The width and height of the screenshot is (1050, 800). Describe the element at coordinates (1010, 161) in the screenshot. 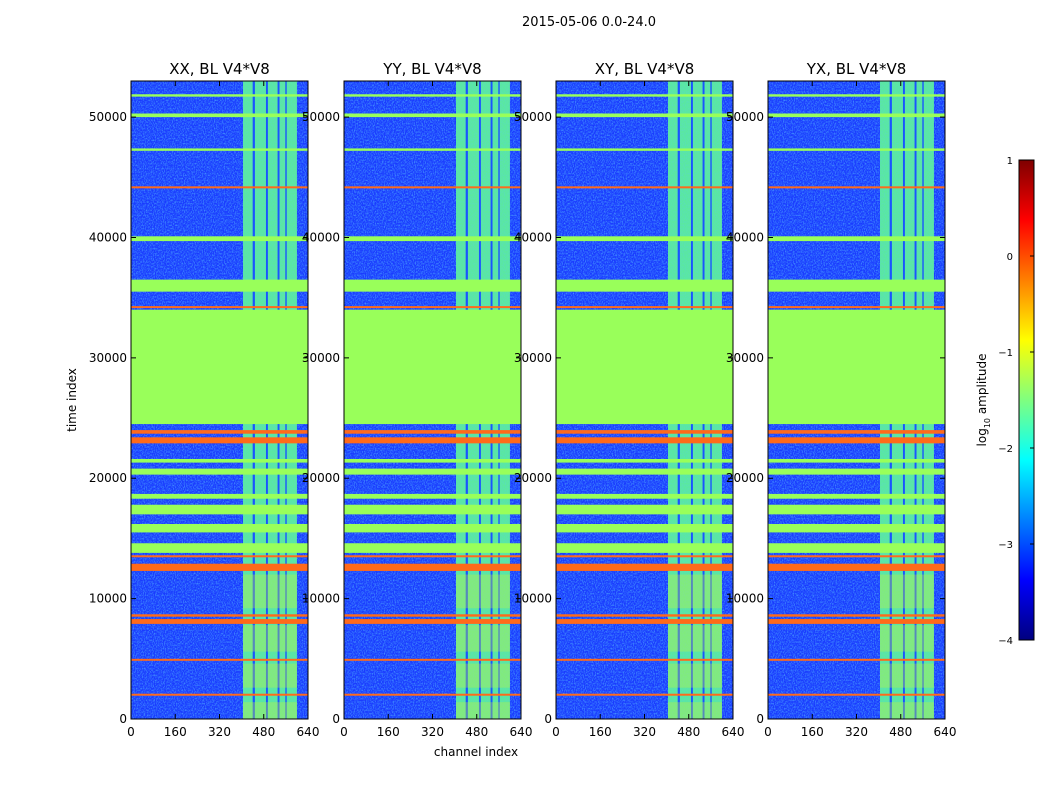

I see `colorbar-tick-label: 1` at that location.